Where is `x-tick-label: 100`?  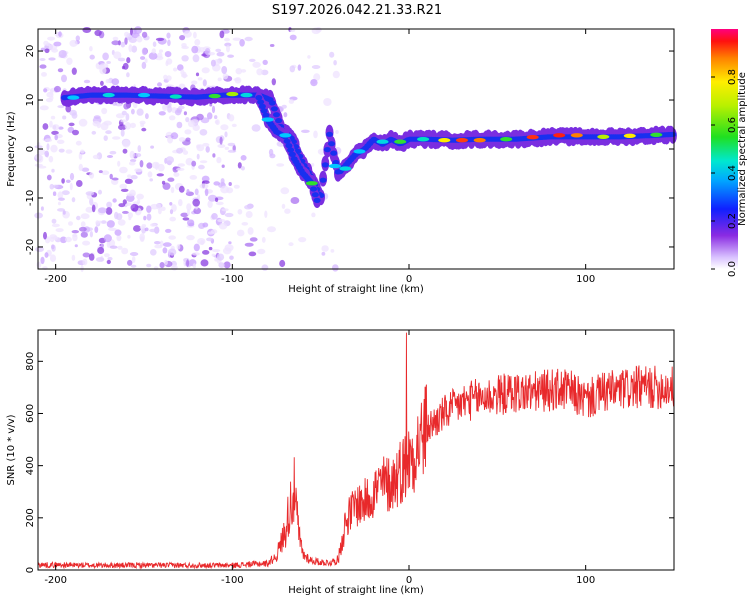
x-tick-label: 100 is located at coordinates (585, 279).